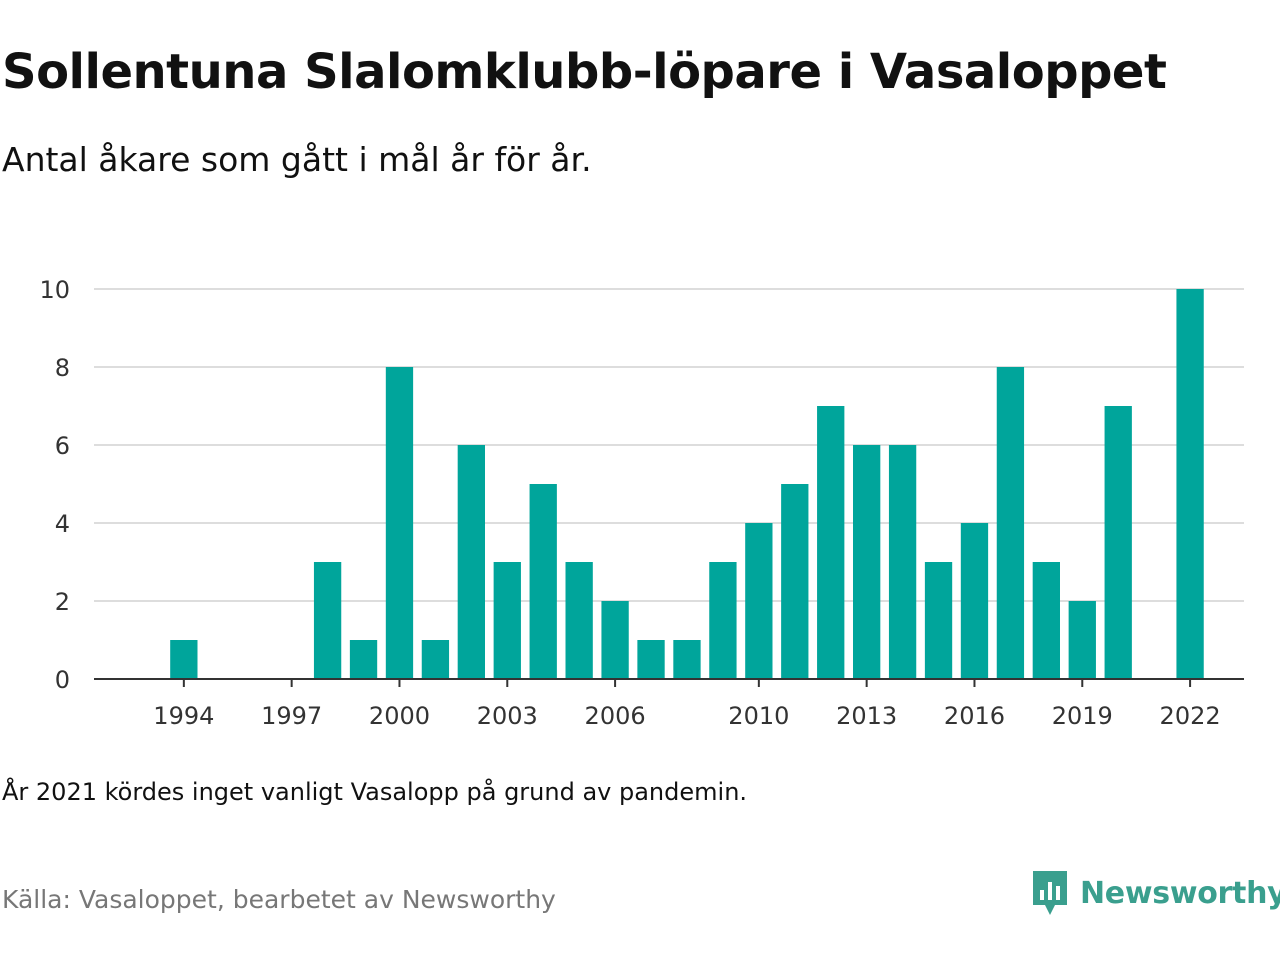 The height and width of the screenshot is (960, 1280). What do you see at coordinates (759, 601) in the screenshot?
I see `bar-2010` at bounding box center [759, 601].